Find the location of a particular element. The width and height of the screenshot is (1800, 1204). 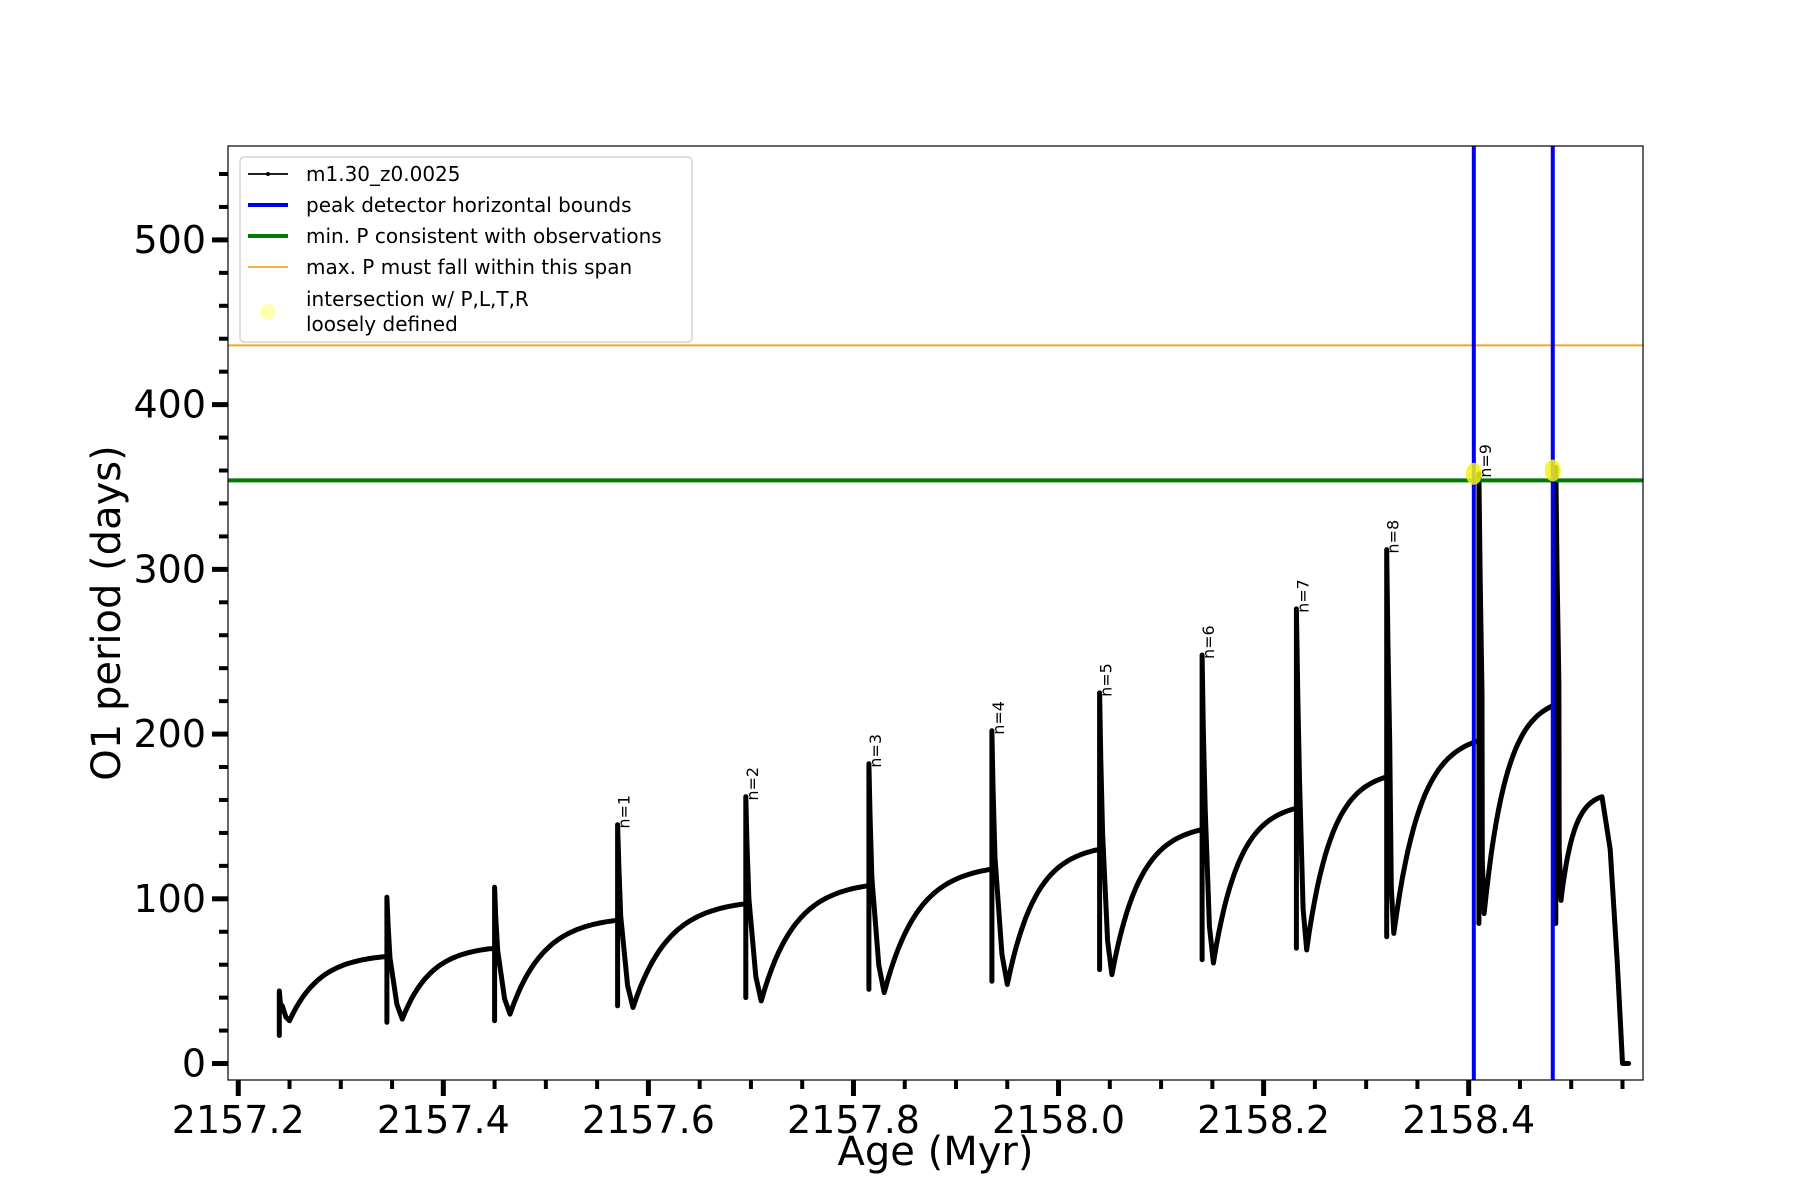

x-tick-label: 2157.8 is located at coordinates (853, 1120).